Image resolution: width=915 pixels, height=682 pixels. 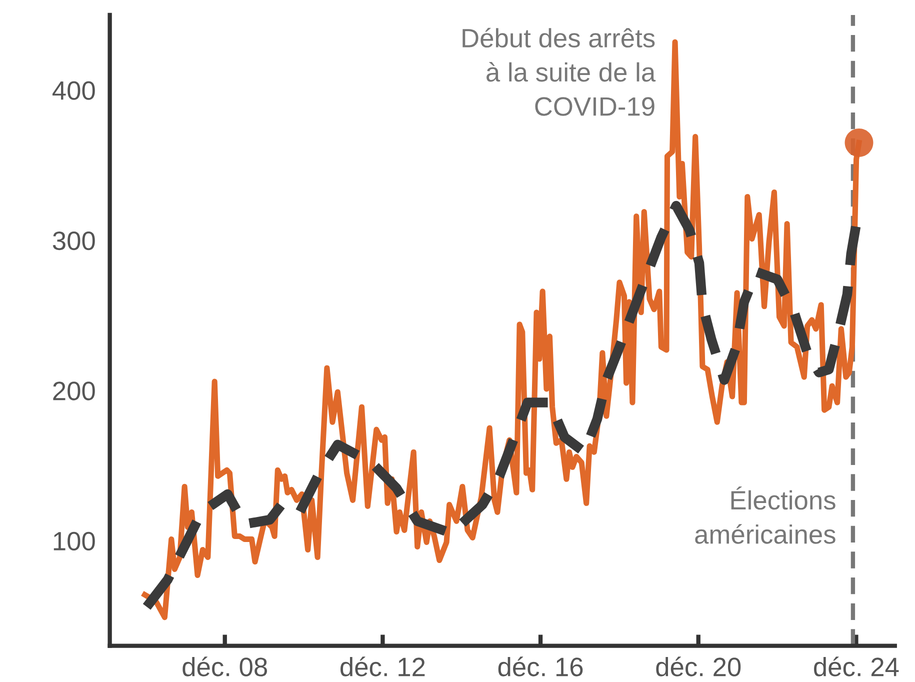 I want to click on x-tick-label: déc. 24, so click(x=856, y=666).